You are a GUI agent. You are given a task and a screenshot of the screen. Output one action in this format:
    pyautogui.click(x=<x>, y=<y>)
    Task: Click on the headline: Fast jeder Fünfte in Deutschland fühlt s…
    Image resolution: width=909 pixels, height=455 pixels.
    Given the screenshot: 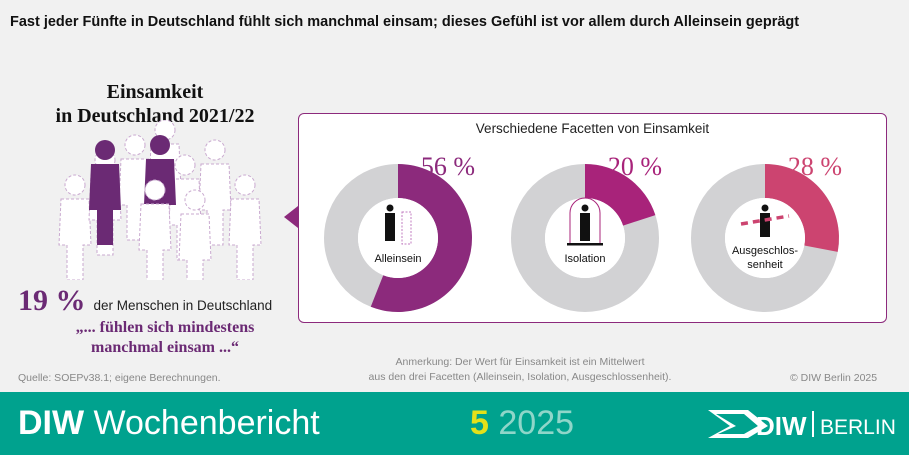 What is the action you would take?
    pyautogui.click(x=405, y=22)
    